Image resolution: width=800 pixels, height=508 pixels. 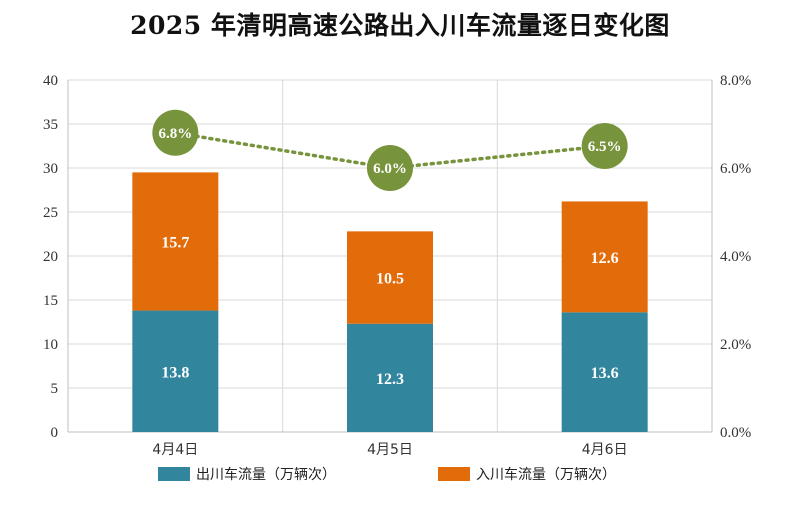 What do you see at coordinates (454, 474) in the screenshot?
I see `legend-swatch-inbound` at bounding box center [454, 474].